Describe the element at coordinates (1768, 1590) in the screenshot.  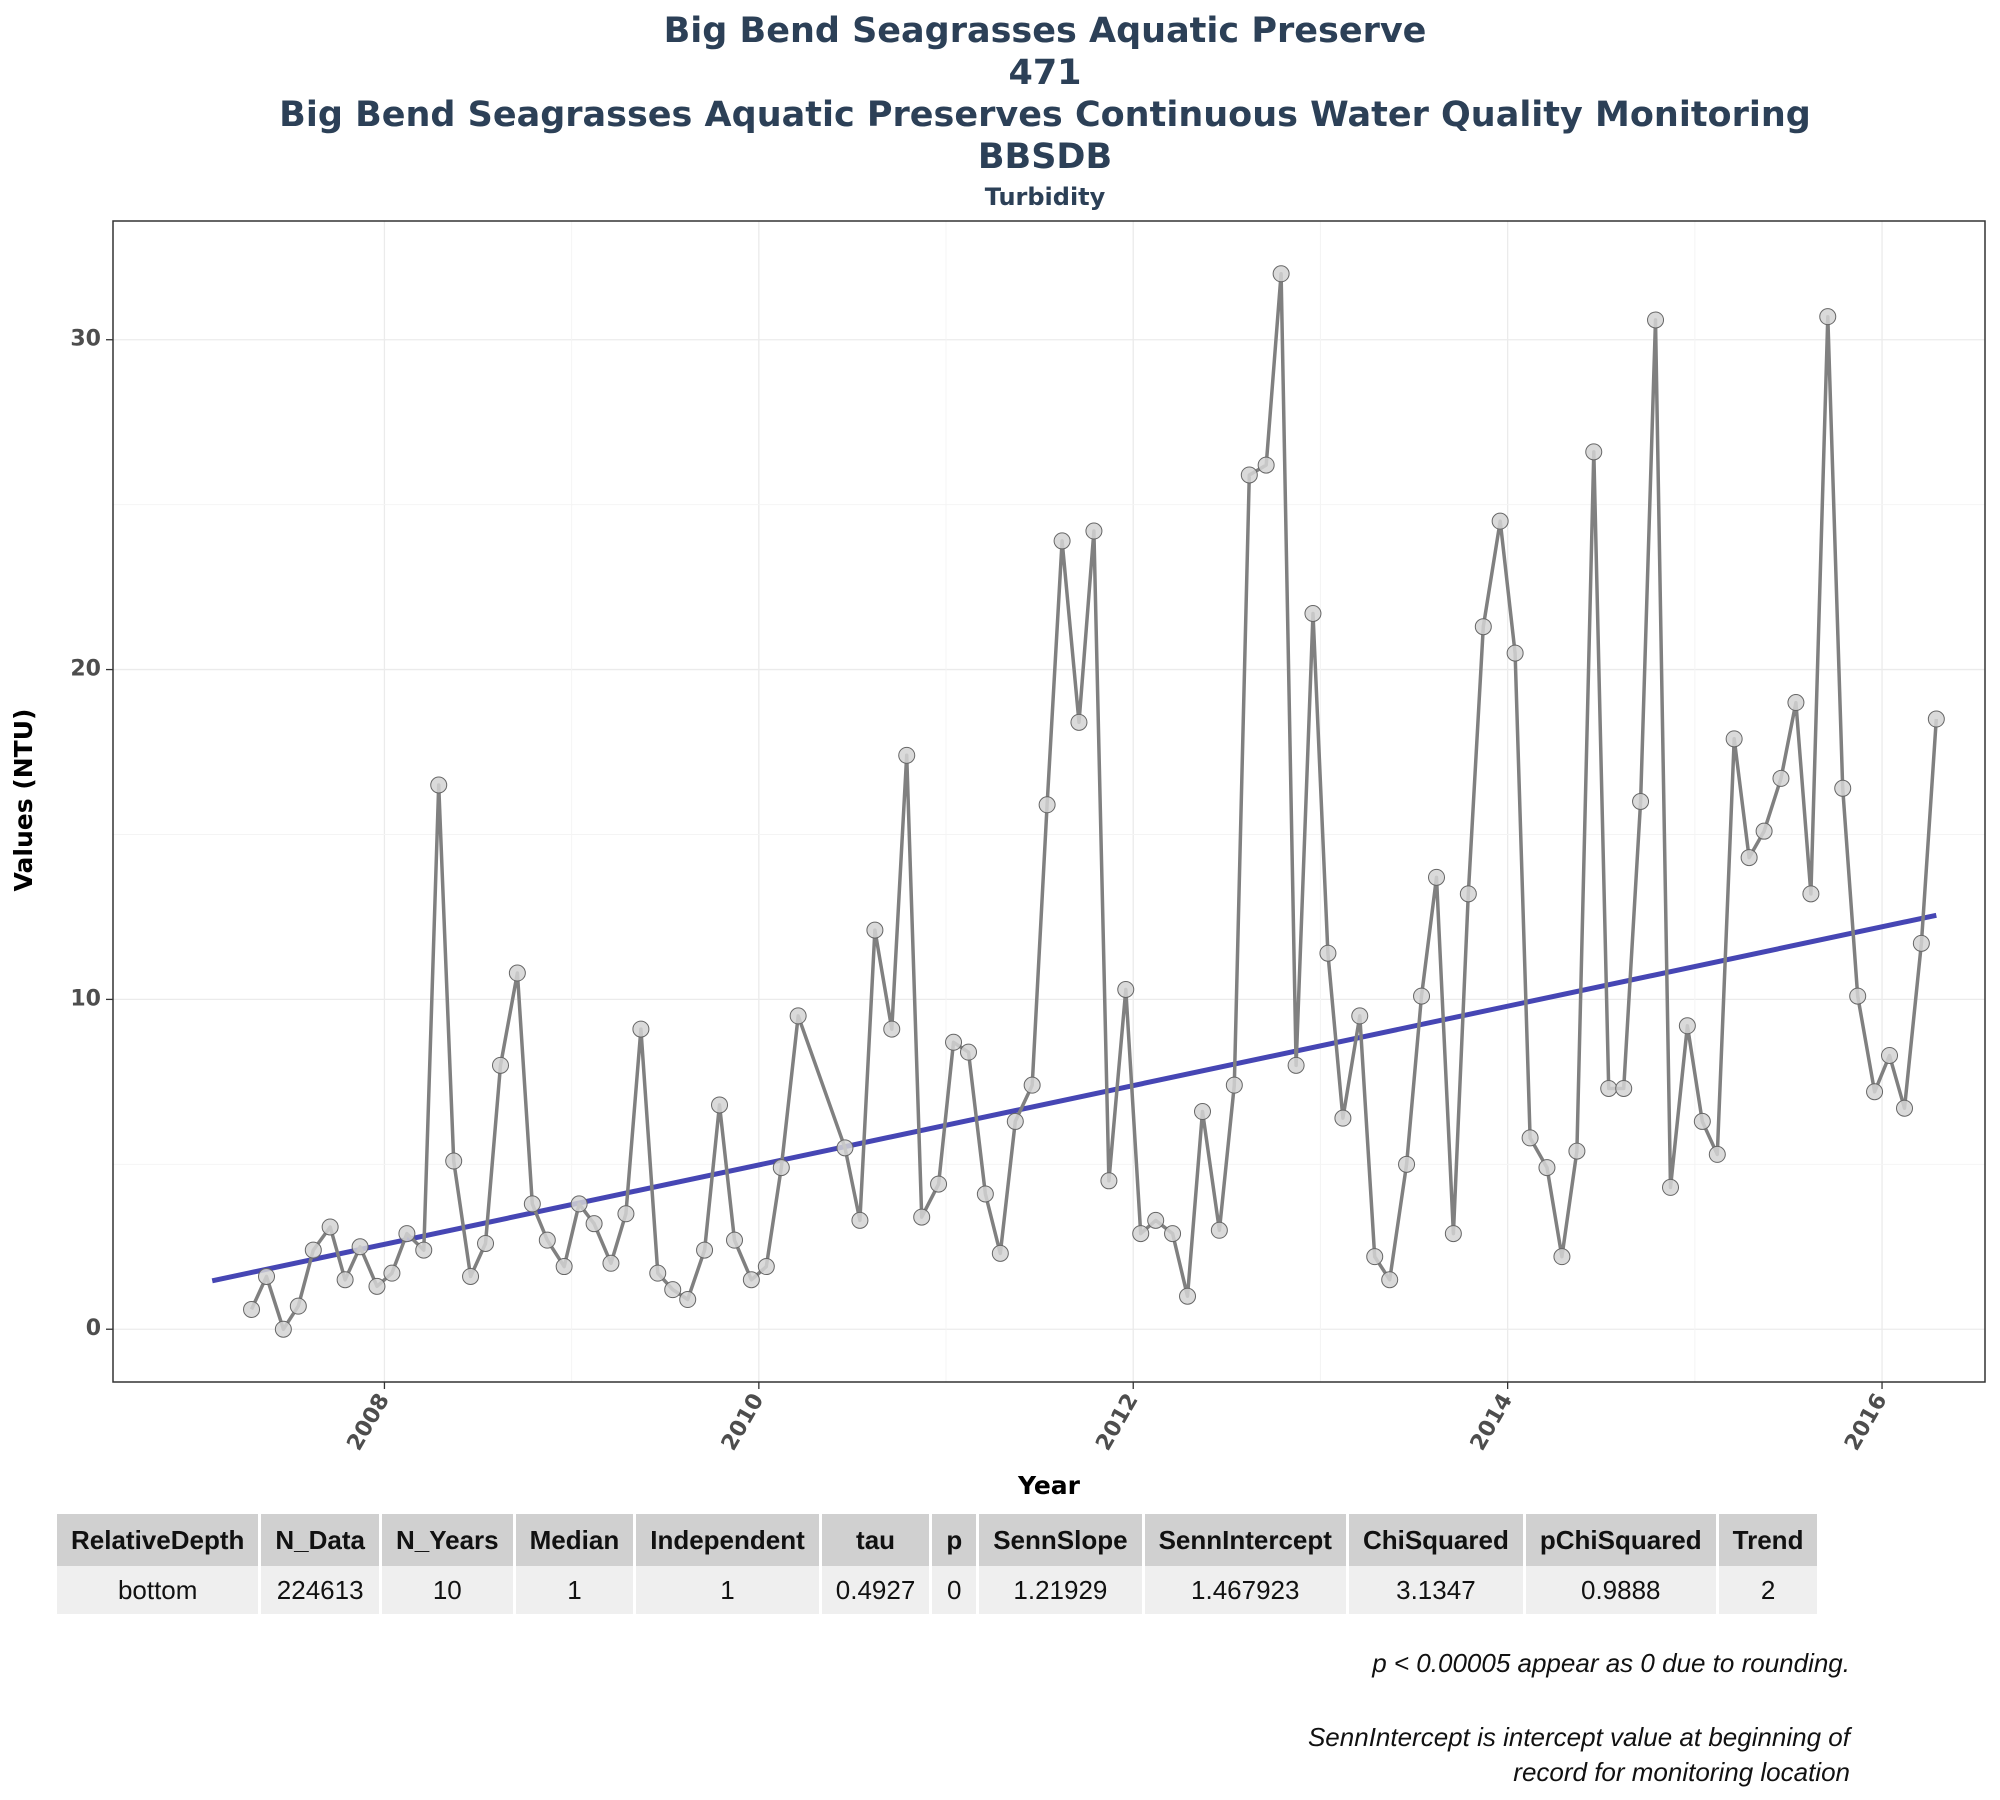
I see `table-cell: 2` at that location.